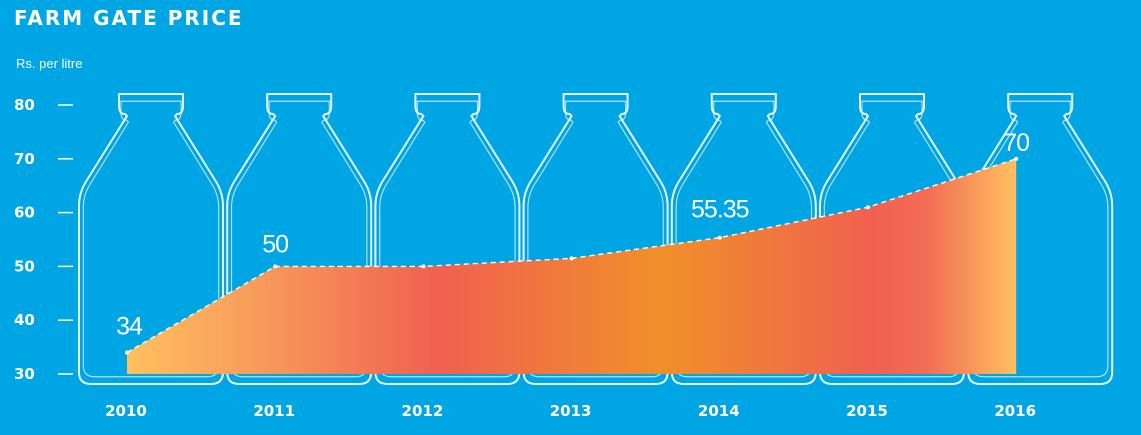 The width and height of the screenshot is (1141, 435). What do you see at coordinates (275, 244) in the screenshot?
I see `data-label: 50` at bounding box center [275, 244].